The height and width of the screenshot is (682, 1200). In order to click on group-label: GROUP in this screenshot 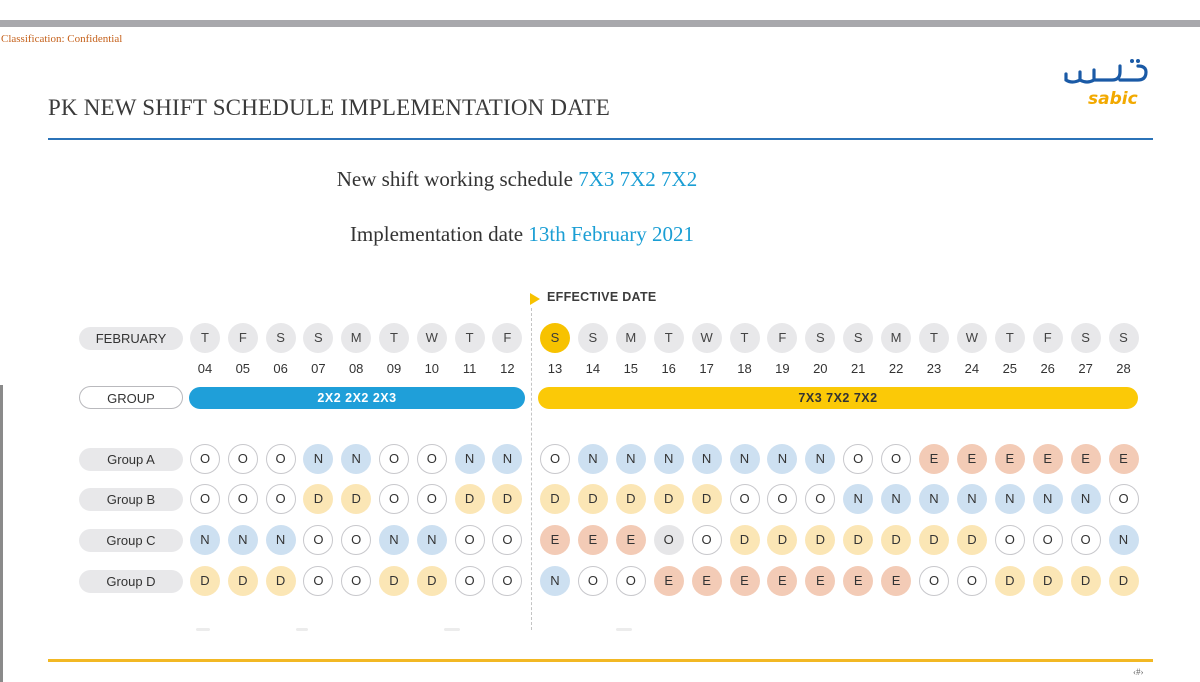, I will do `click(131, 397)`.